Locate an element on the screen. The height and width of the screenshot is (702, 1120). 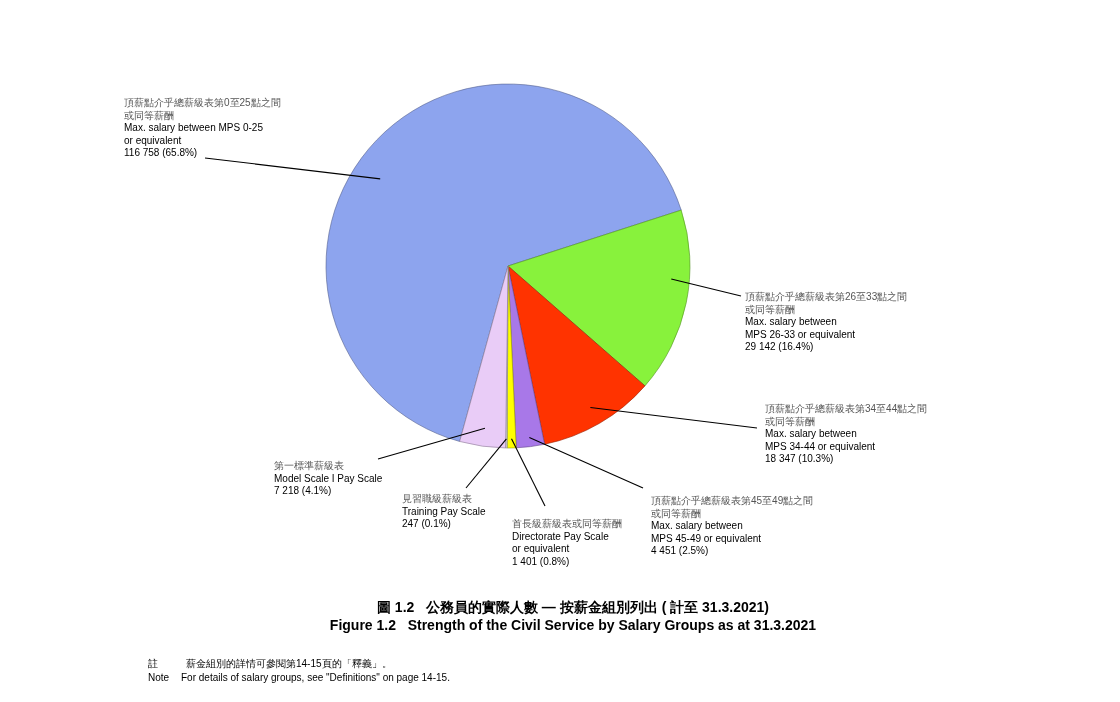
text: 圖 1.2 公務員的實際人數 — 按薪金組別列出 ( 計至 31.3.2021) is located at coordinates (573, 607).